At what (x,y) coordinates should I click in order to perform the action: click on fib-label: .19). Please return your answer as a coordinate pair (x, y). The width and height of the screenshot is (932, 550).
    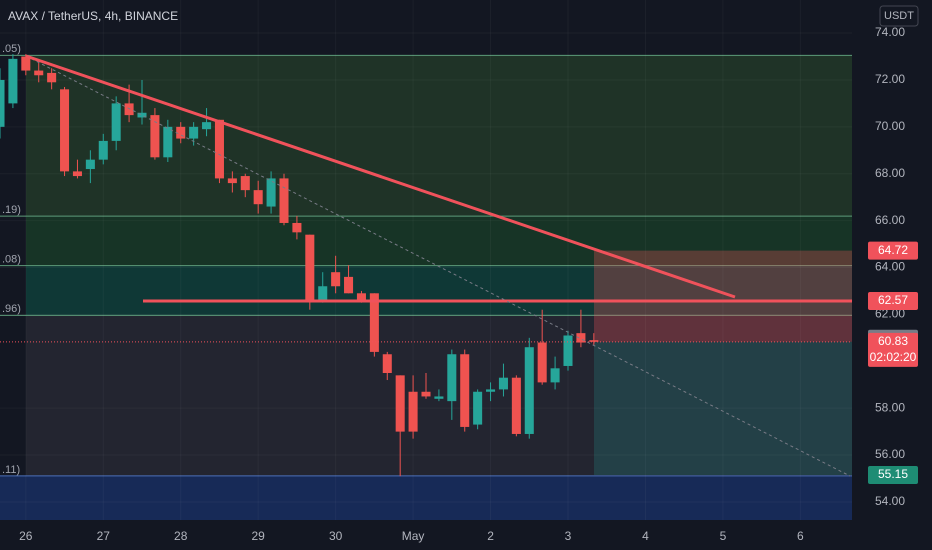
    Looking at the image, I should click on (11, 210).